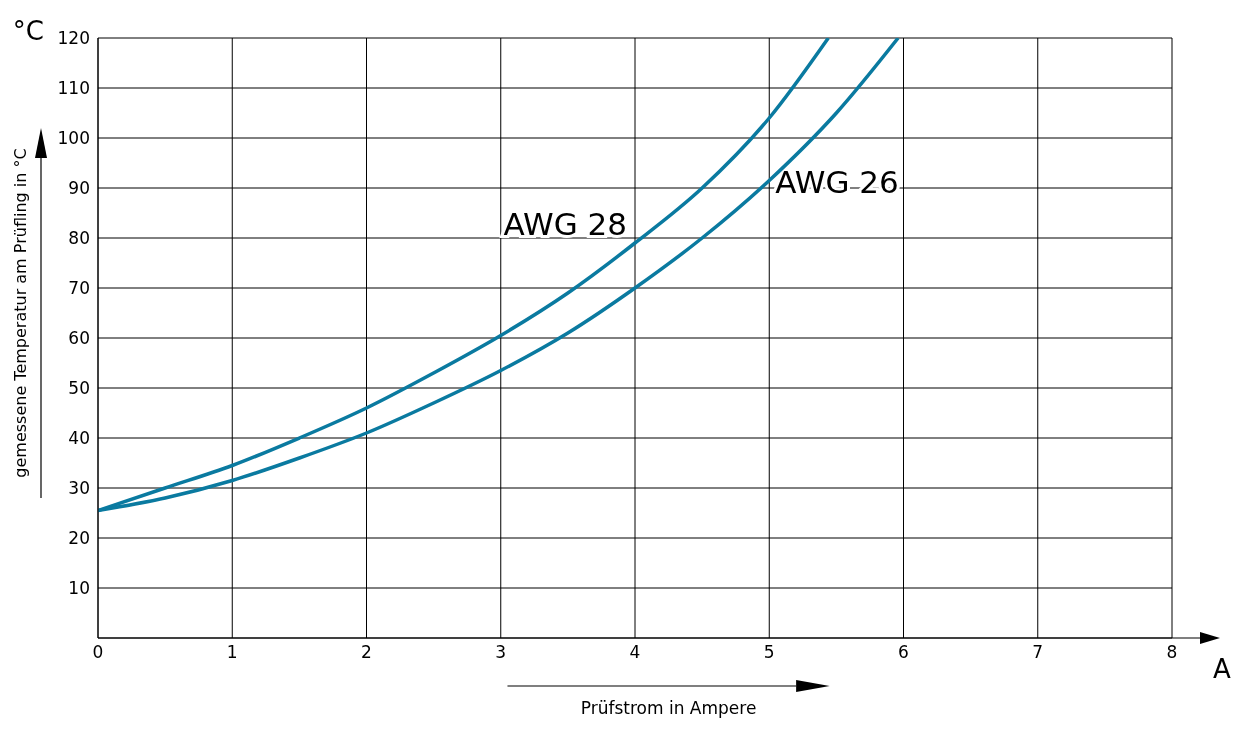  Describe the element at coordinates (79, 188) in the screenshot. I see `y-tick-label: 90` at that location.